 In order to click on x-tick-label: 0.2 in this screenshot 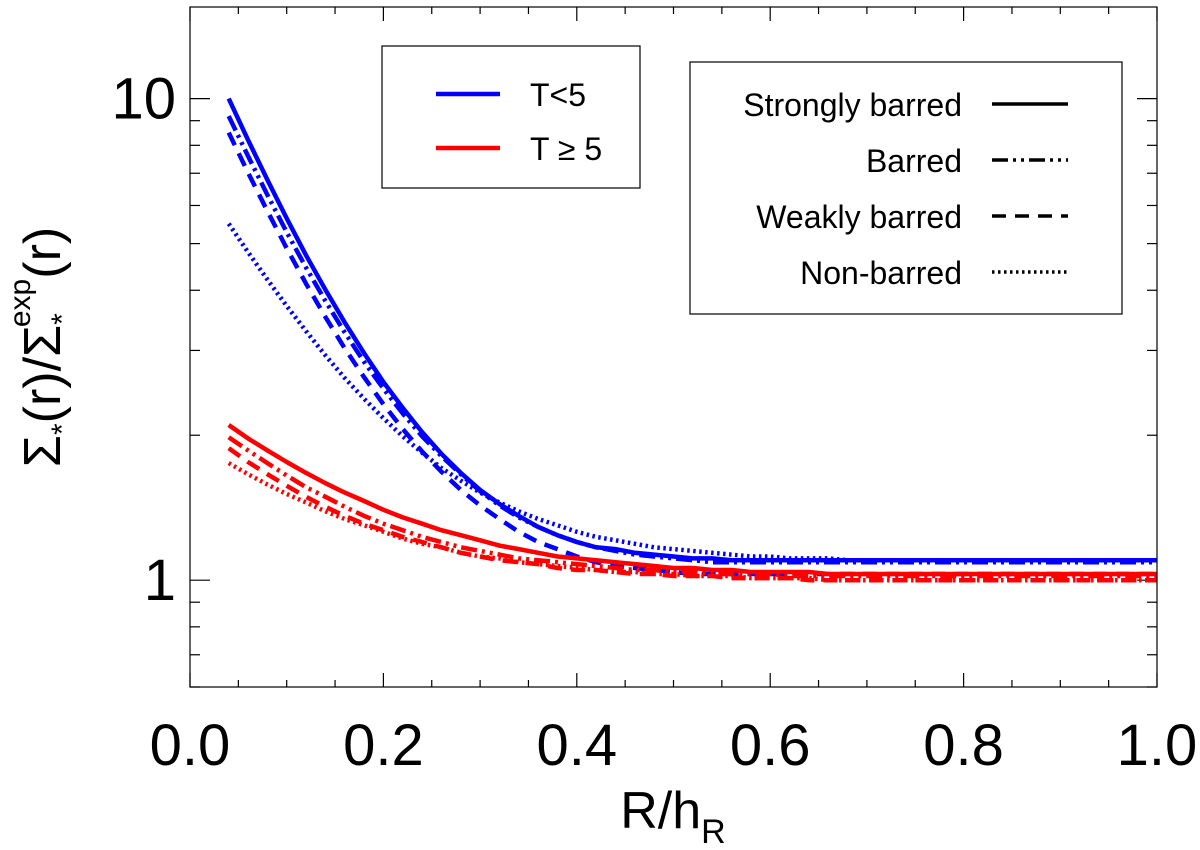, I will do `click(383, 745)`.